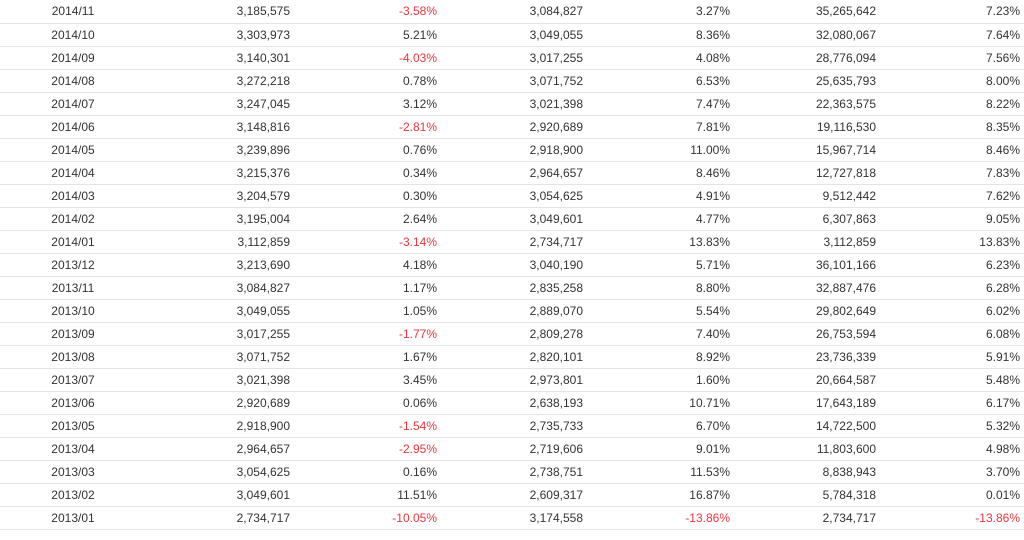 The image size is (1024, 540). Describe the element at coordinates (218, 104) in the screenshot. I see `value-cell: 3,247,045` at that location.